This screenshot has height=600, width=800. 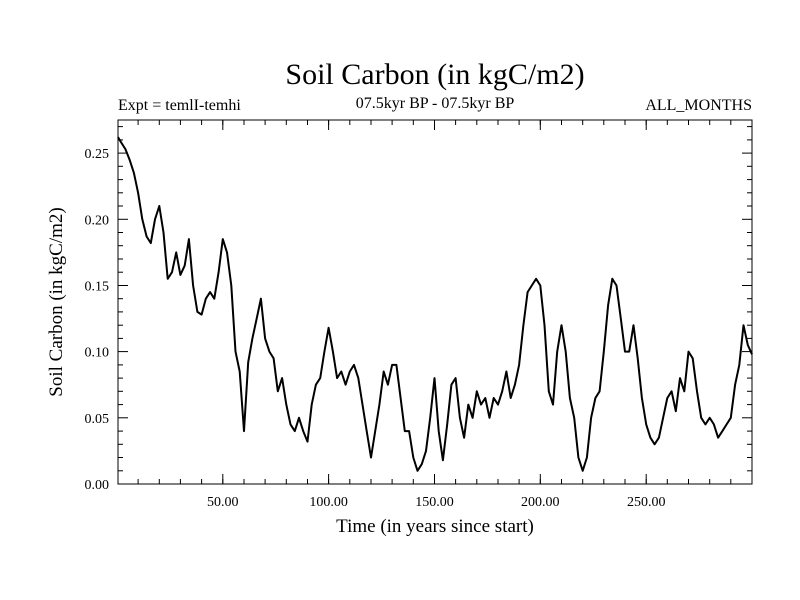 What do you see at coordinates (97, 419) in the screenshot?
I see `y-tick-label: 0.05` at bounding box center [97, 419].